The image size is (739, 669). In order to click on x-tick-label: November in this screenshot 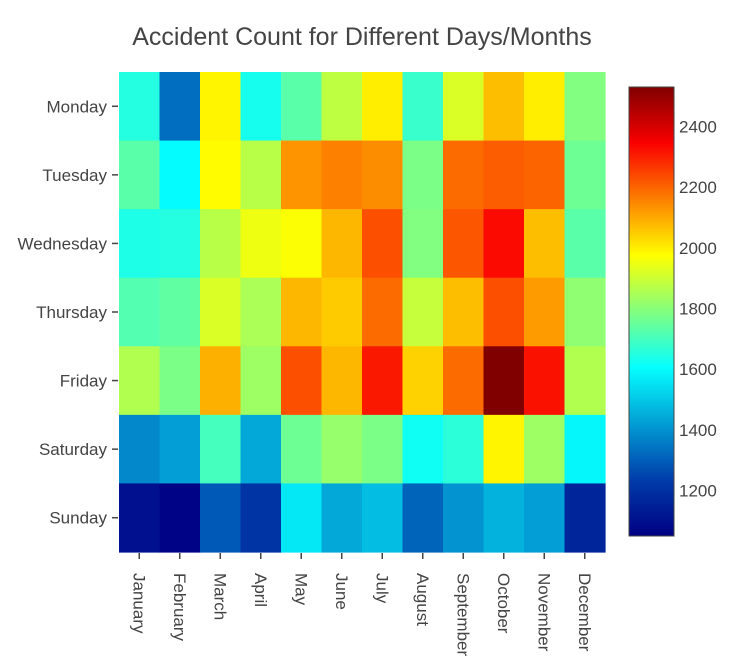, I will do `click(543, 612)`.